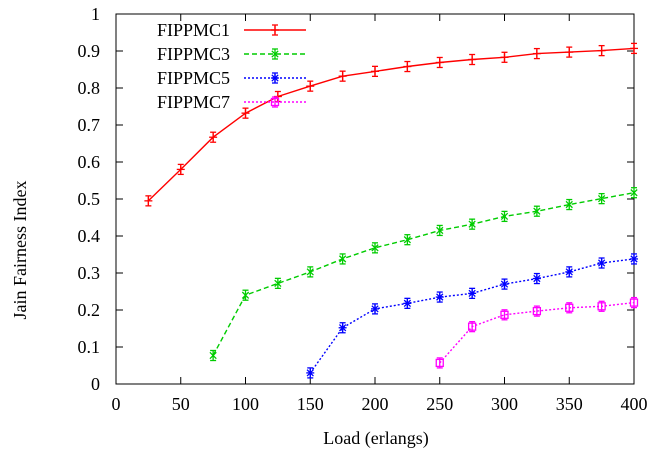 The height and width of the screenshot is (453, 670). What do you see at coordinates (472, 316) in the screenshot?
I see `series-line-fippmc5` at bounding box center [472, 316].